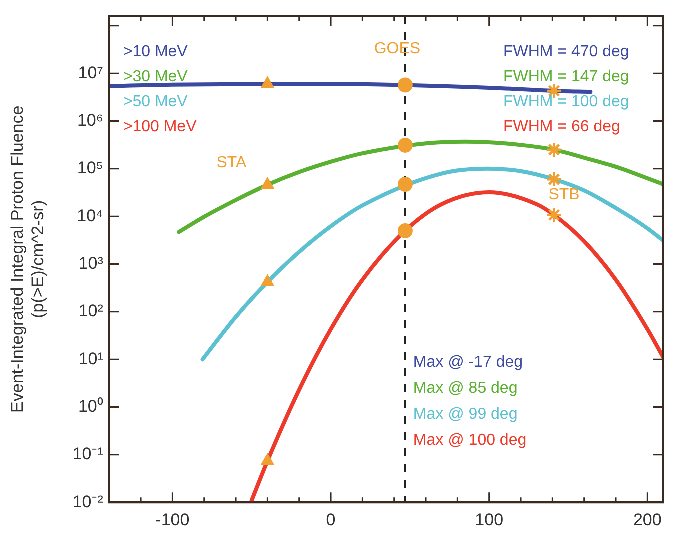 This screenshot has width=673, height=543. Describe the element at coordinates (470, 441) in the screenshot. I see `annotation: Max @ 100 deg` at that location.